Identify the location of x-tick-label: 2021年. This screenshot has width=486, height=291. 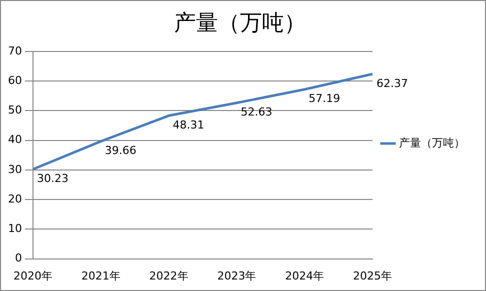
(100, 275).